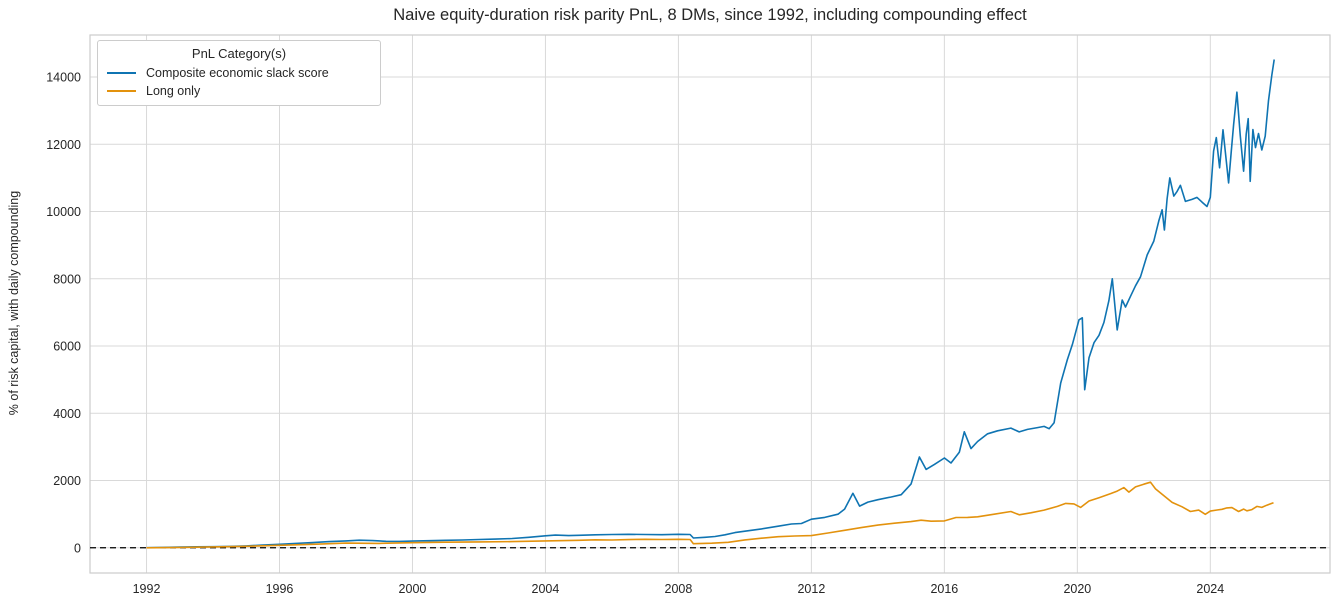  I want to click on y-tick-label: 8000, so click(67, 279).